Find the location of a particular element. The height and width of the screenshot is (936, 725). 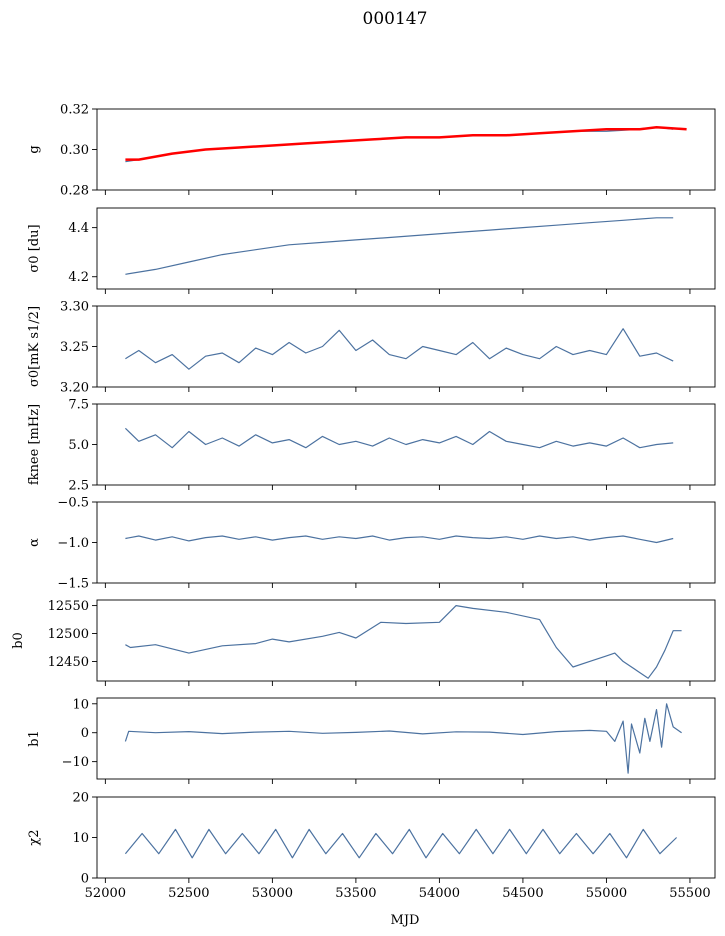

y-tick-label: −0.5 is located at coordinates (73, 503).